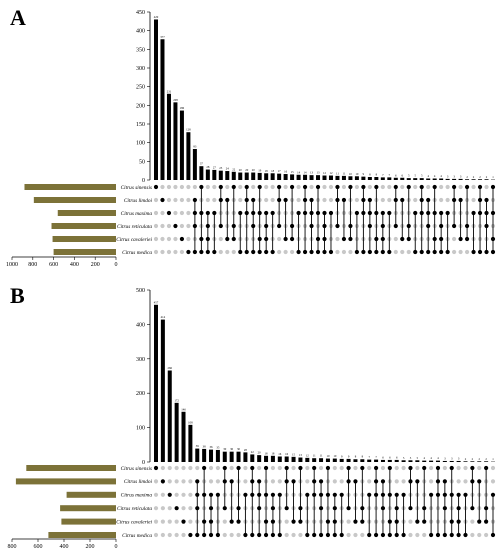 The image size is (498, 550). Describe the element at coordinates (260, 170) in the screenshot. I see `intersection-value-label: 19` at that location.